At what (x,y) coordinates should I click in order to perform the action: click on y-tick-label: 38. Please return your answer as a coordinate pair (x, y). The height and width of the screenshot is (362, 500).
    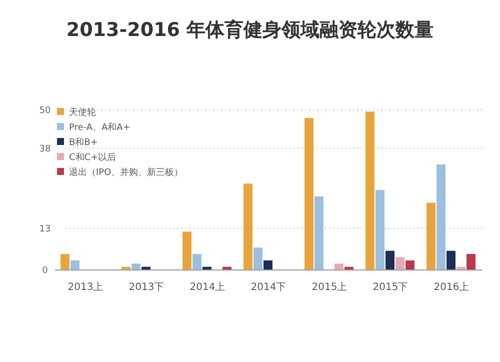
    Looking at the image, I should click on (45, 149).